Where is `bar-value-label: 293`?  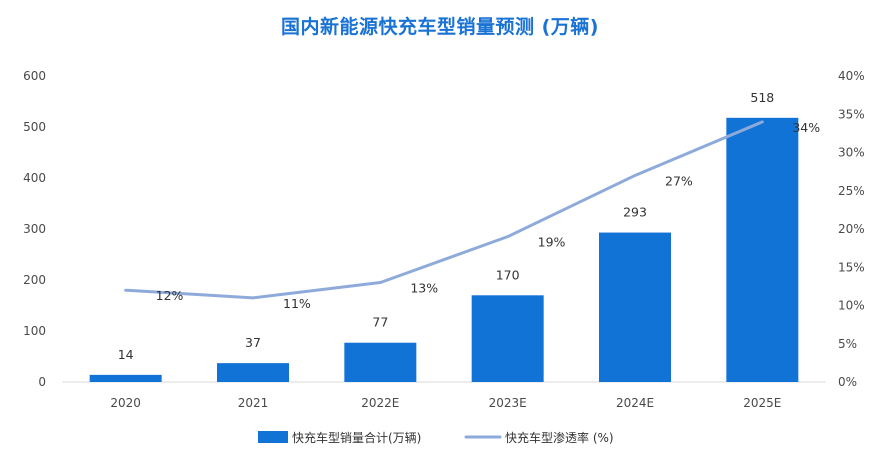
bar-value-label: 293 is located at coordinates (635, 212).